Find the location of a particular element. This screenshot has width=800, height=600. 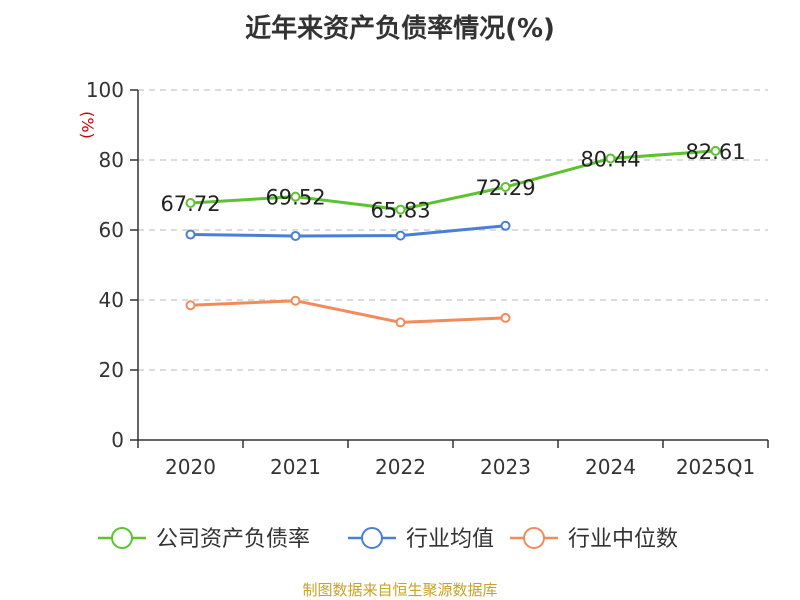

legend-item-0: 公司资产负债率 is located at coordinates (204, 539).